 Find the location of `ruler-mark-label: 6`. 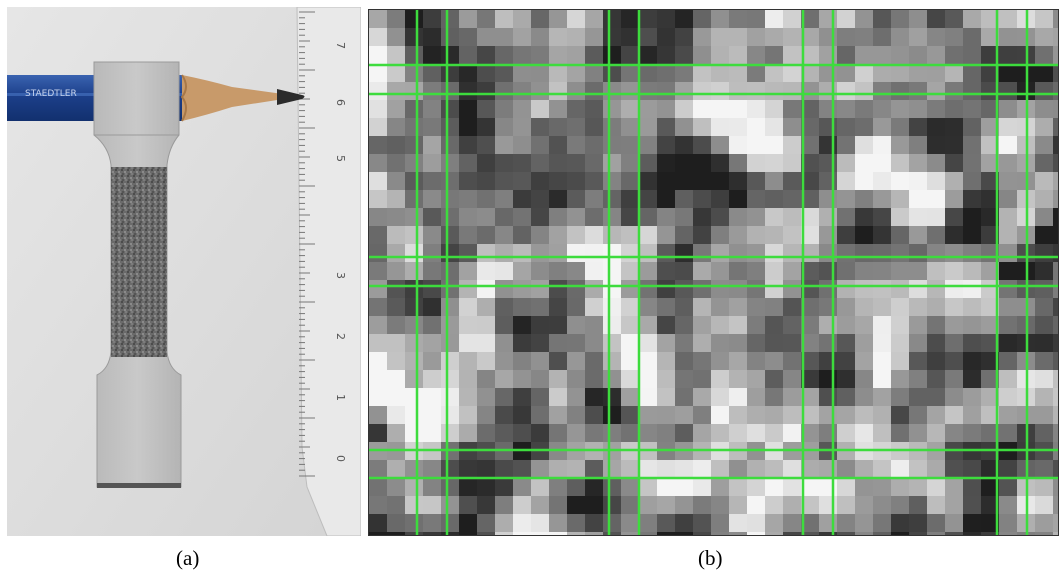

ruler-mark-label: 6 is located at coordinates (340, 102).